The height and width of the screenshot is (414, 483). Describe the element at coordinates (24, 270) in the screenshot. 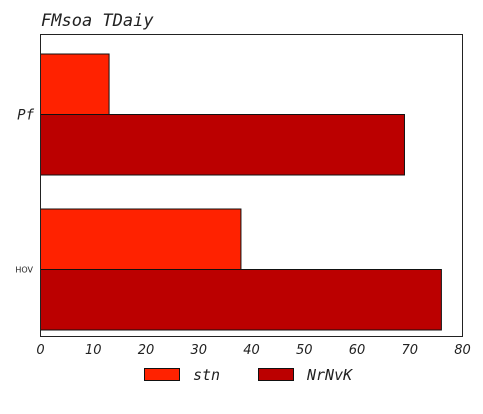

I see `y-tick-label: HOV` at that location.